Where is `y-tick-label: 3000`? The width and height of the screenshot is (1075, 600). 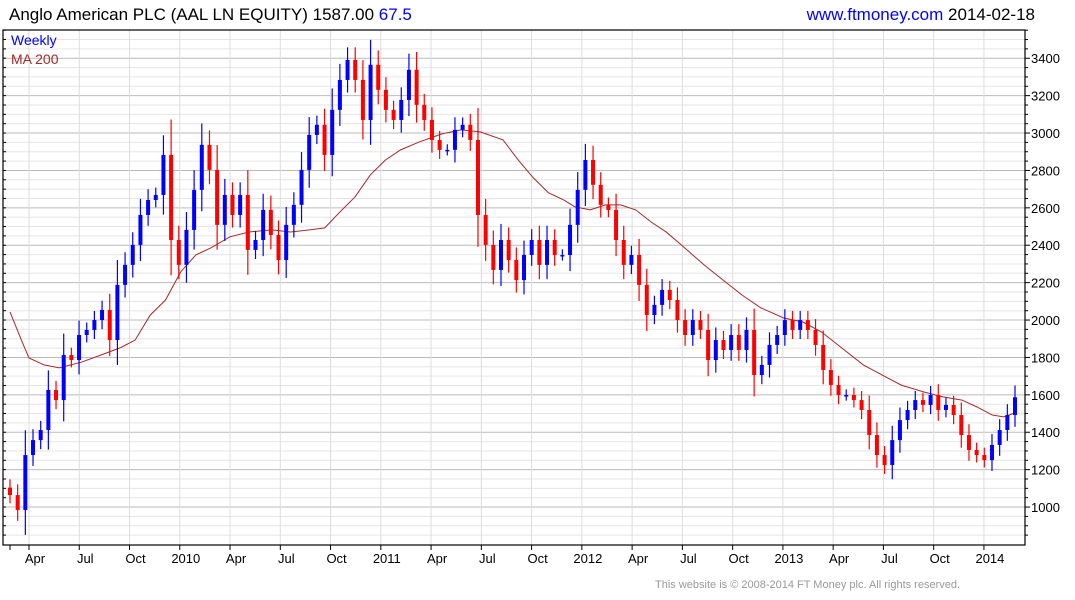 y-tick-label: 3000 is located at coordinates (1045, 133).